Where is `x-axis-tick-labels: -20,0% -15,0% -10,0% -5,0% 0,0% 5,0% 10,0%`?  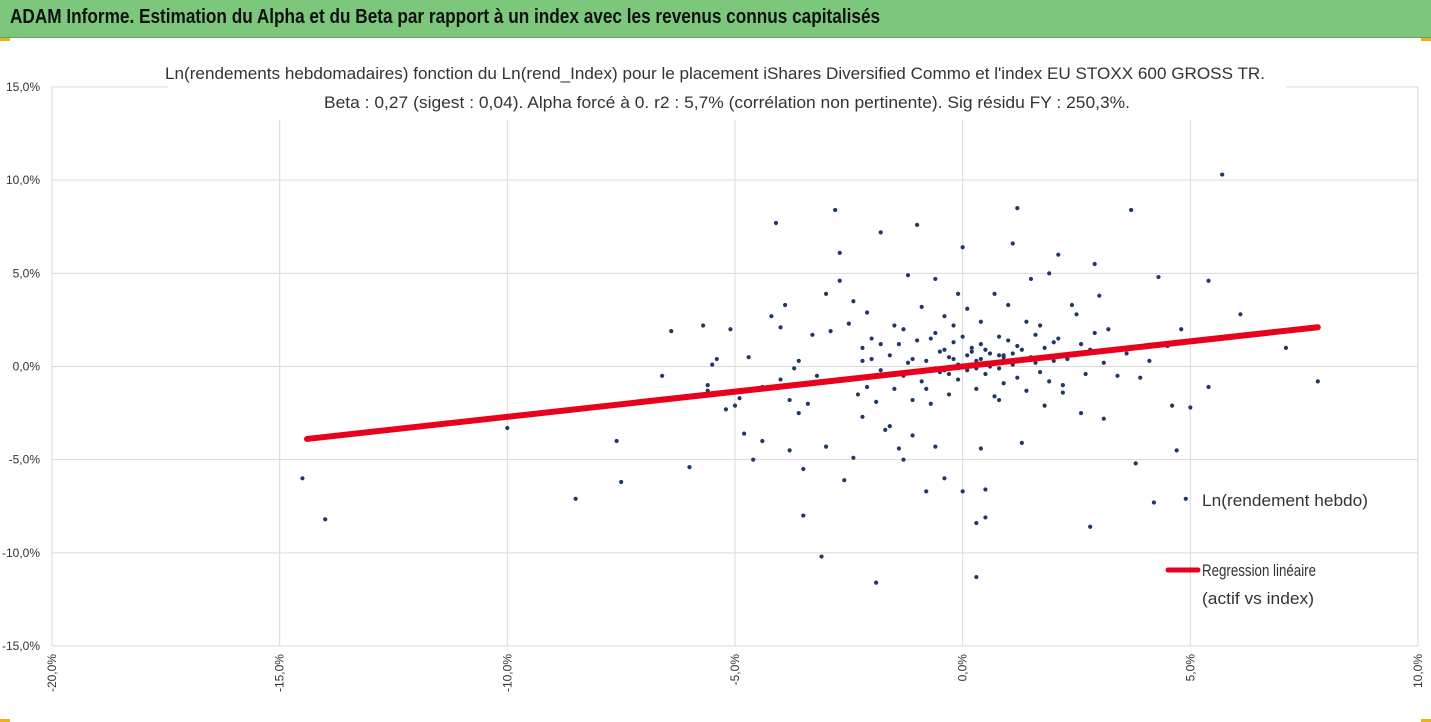
x-axis-tick-labels: -20,0% -15,0% -10,0% -5,0% 0,0% 5,0% 10,0% is located at coordinates (735, 673).